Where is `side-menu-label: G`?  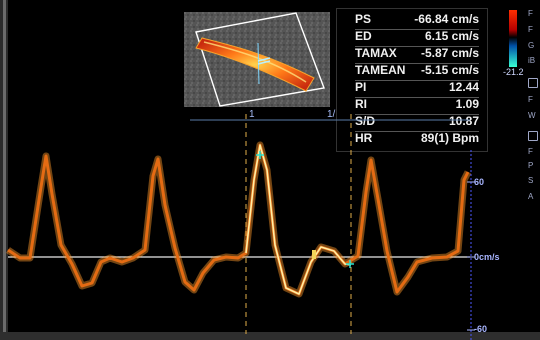 side-menu-label: G is located at coordinates (531, 45).